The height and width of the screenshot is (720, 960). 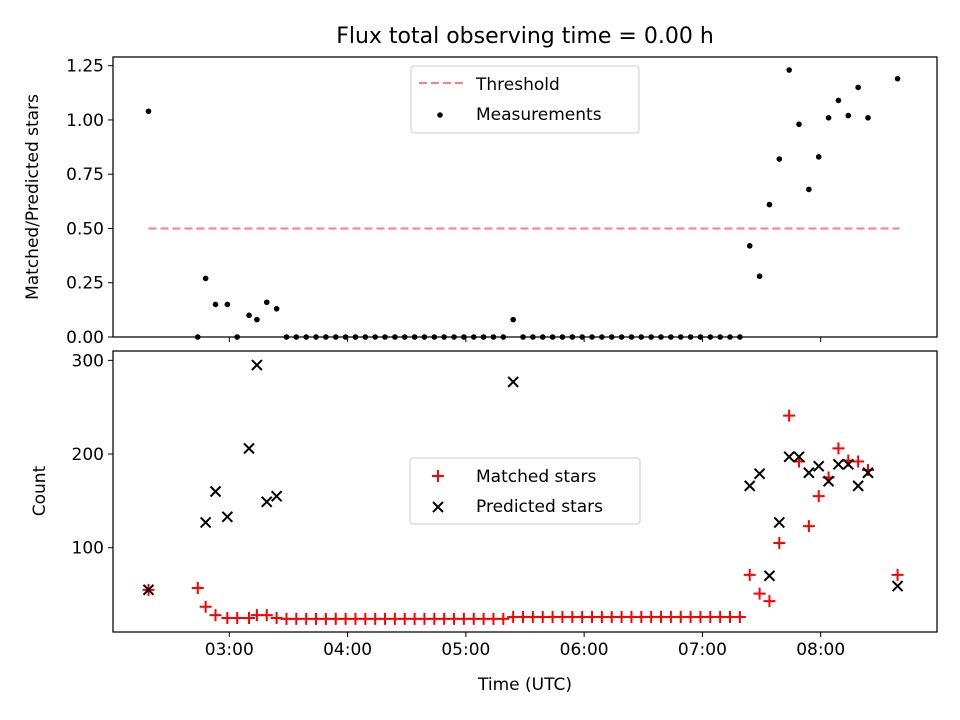 What do you see at coordinates (536, 477) in the screenshot?
I see `legend-matched-label: Matched stars` at bounding box center [536, 477].